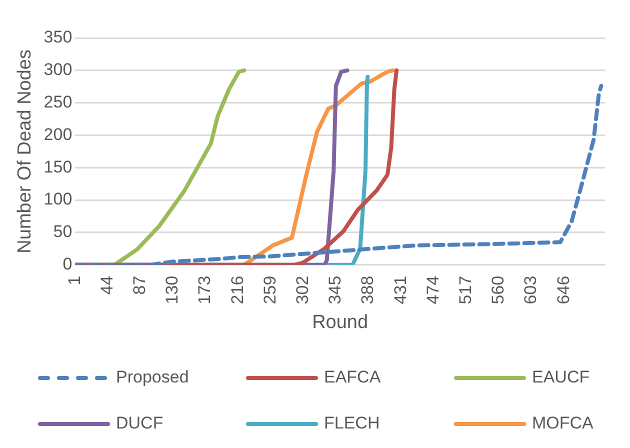 The height and width of the screenshot is (448, 630). What do you see at coordinates (25, 152) in the screenshot?
I see `y-axis-title: Number Of Dead Nodes` at bounding box center [25, 152].